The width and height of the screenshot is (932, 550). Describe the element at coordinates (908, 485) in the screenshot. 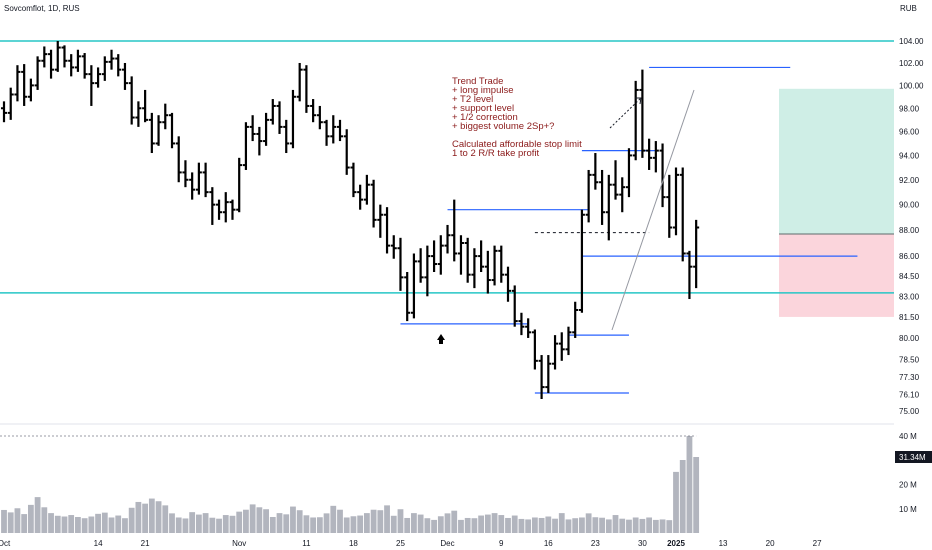

I see `volume-tick-label: 20 M` at that location.